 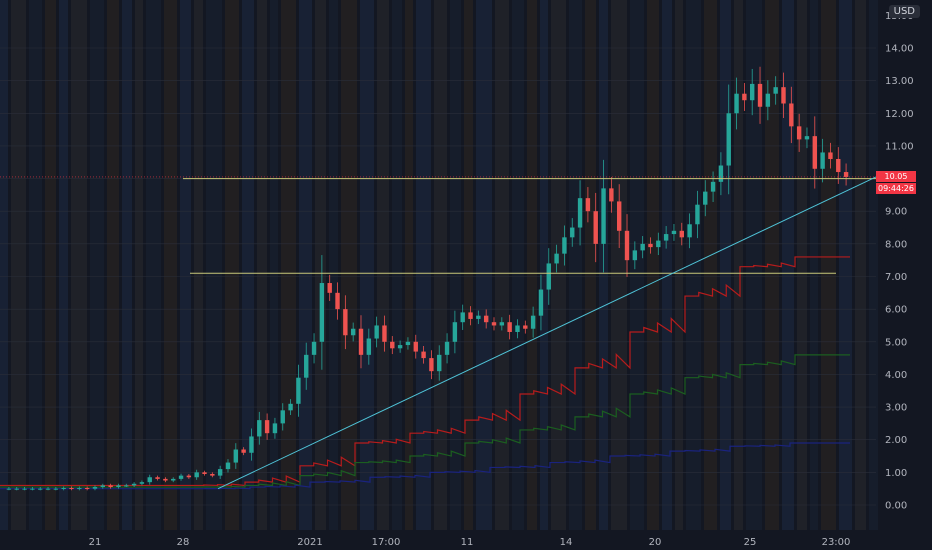 What do you see at coordinates (386, 542) in the screenshot?
I see `time-tick: 17:00` at bounding box center [386, 542].